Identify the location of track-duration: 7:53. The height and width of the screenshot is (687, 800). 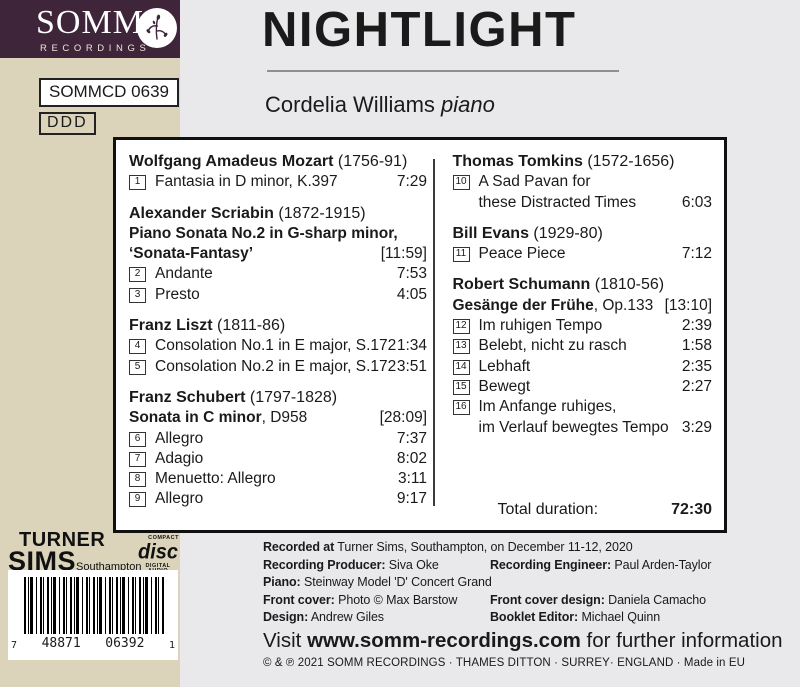
(411, 274).